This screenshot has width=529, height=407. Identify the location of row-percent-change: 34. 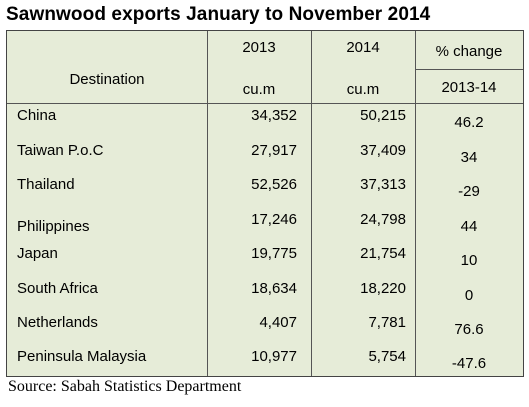
(469, 157).